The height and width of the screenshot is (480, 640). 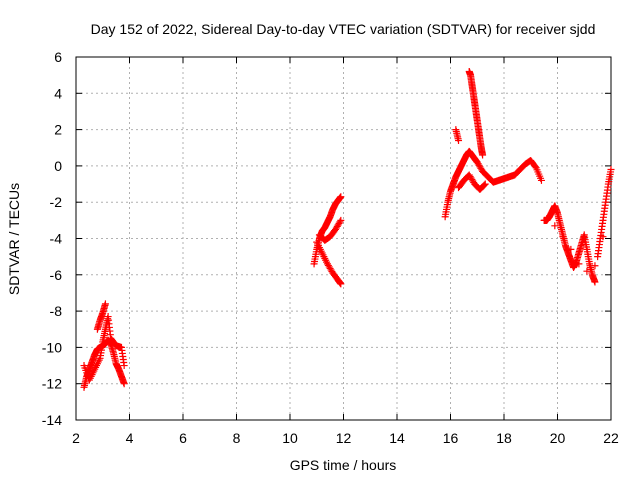 I want to click on y-tick-label: 2, so click(x=58, y=130).